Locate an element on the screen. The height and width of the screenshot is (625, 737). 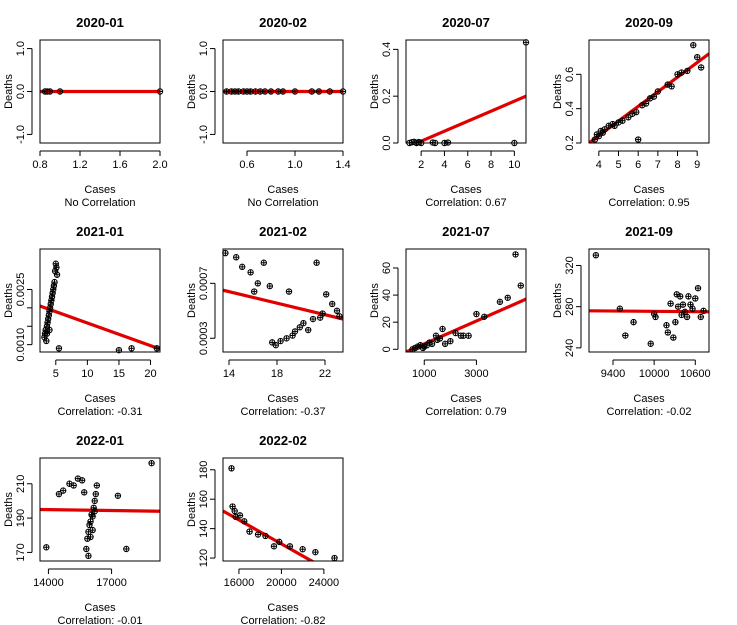
x-tick-label: 17000 is located at coordinates (111, 583).